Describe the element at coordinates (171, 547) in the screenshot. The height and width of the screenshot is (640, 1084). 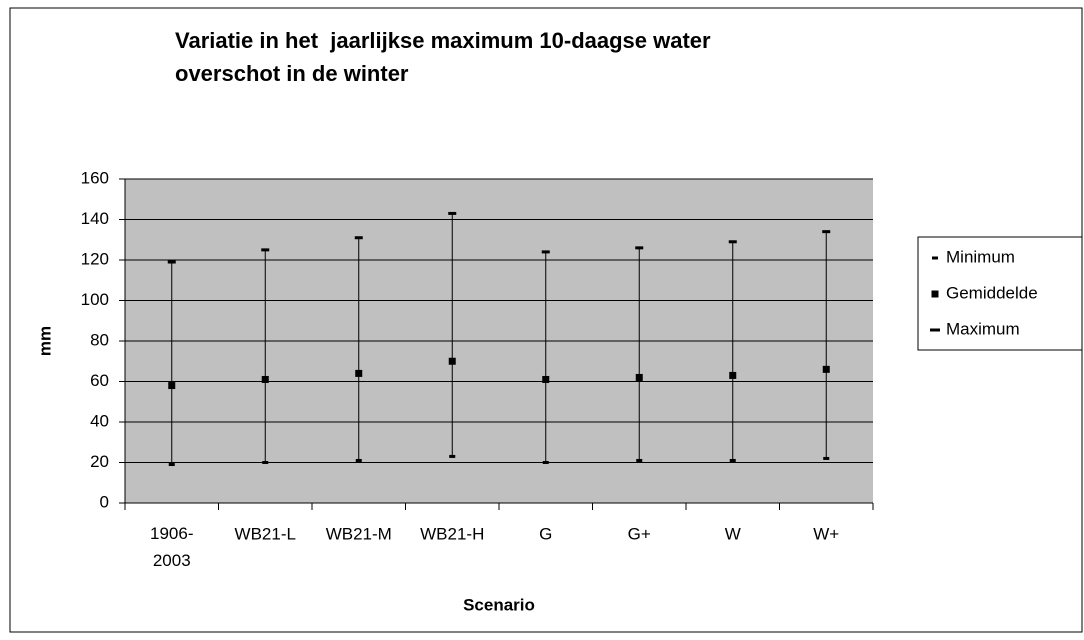
I see `x-tick-label: 1906-2003` at that location.